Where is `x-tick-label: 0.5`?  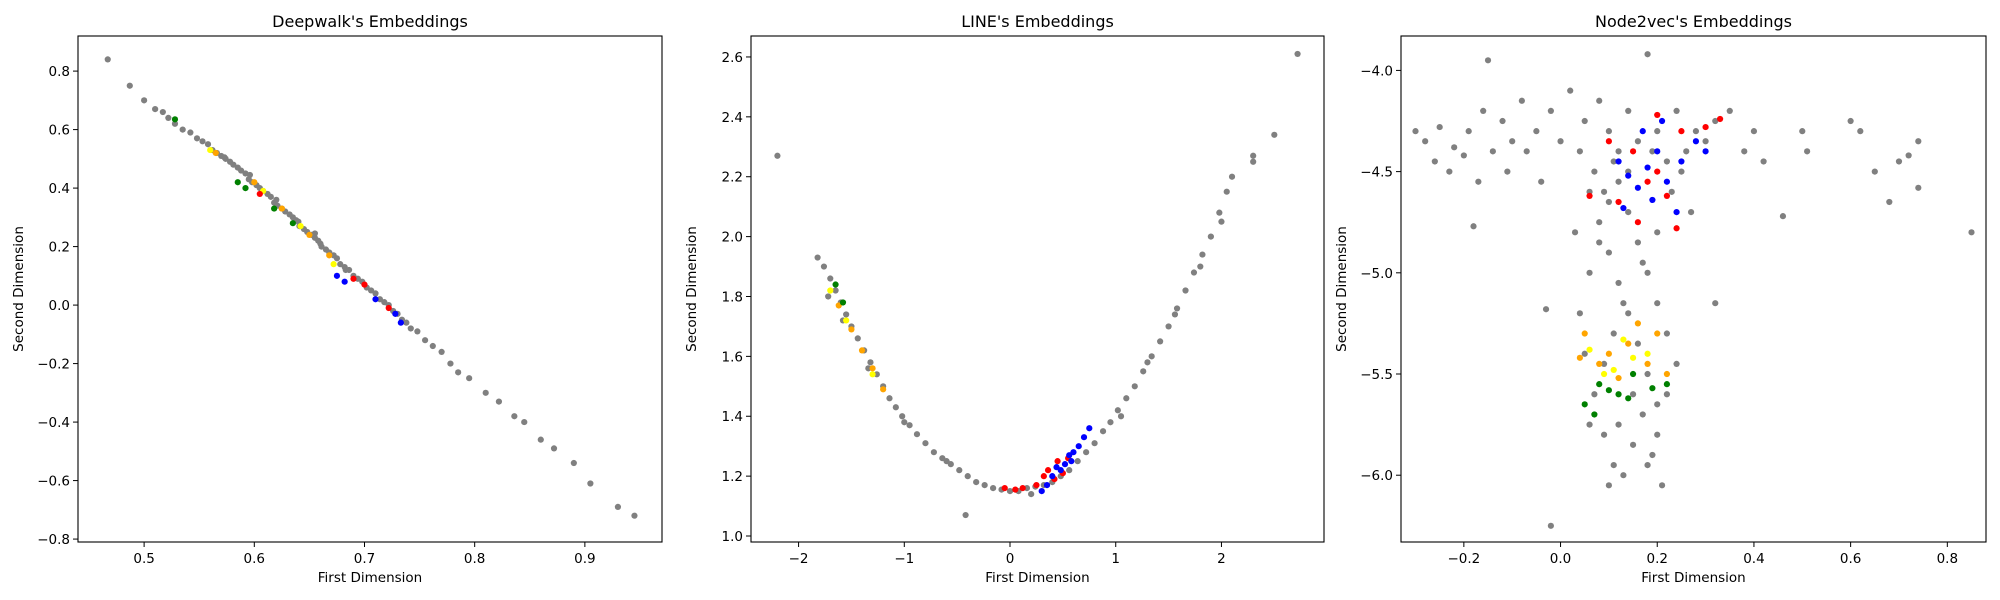
x-tick-label: 0.5 is located at coordinates (143, 559).